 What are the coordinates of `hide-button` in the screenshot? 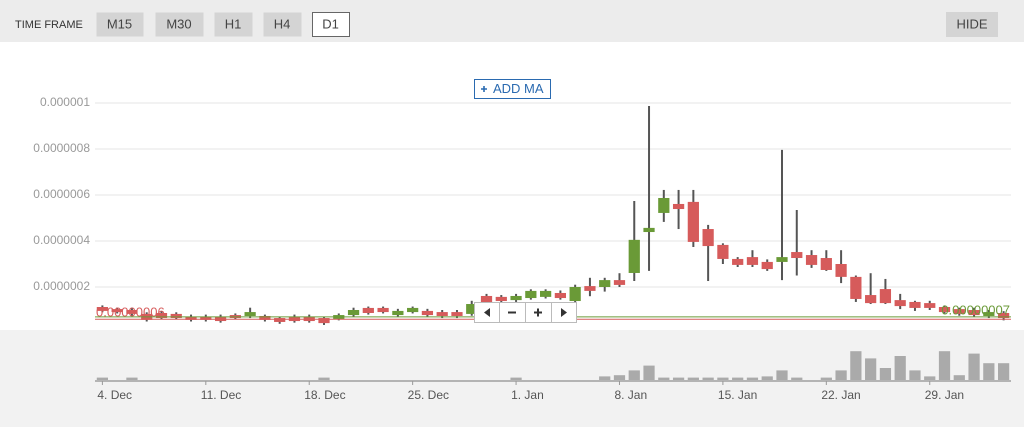 It's located at (972, 24).